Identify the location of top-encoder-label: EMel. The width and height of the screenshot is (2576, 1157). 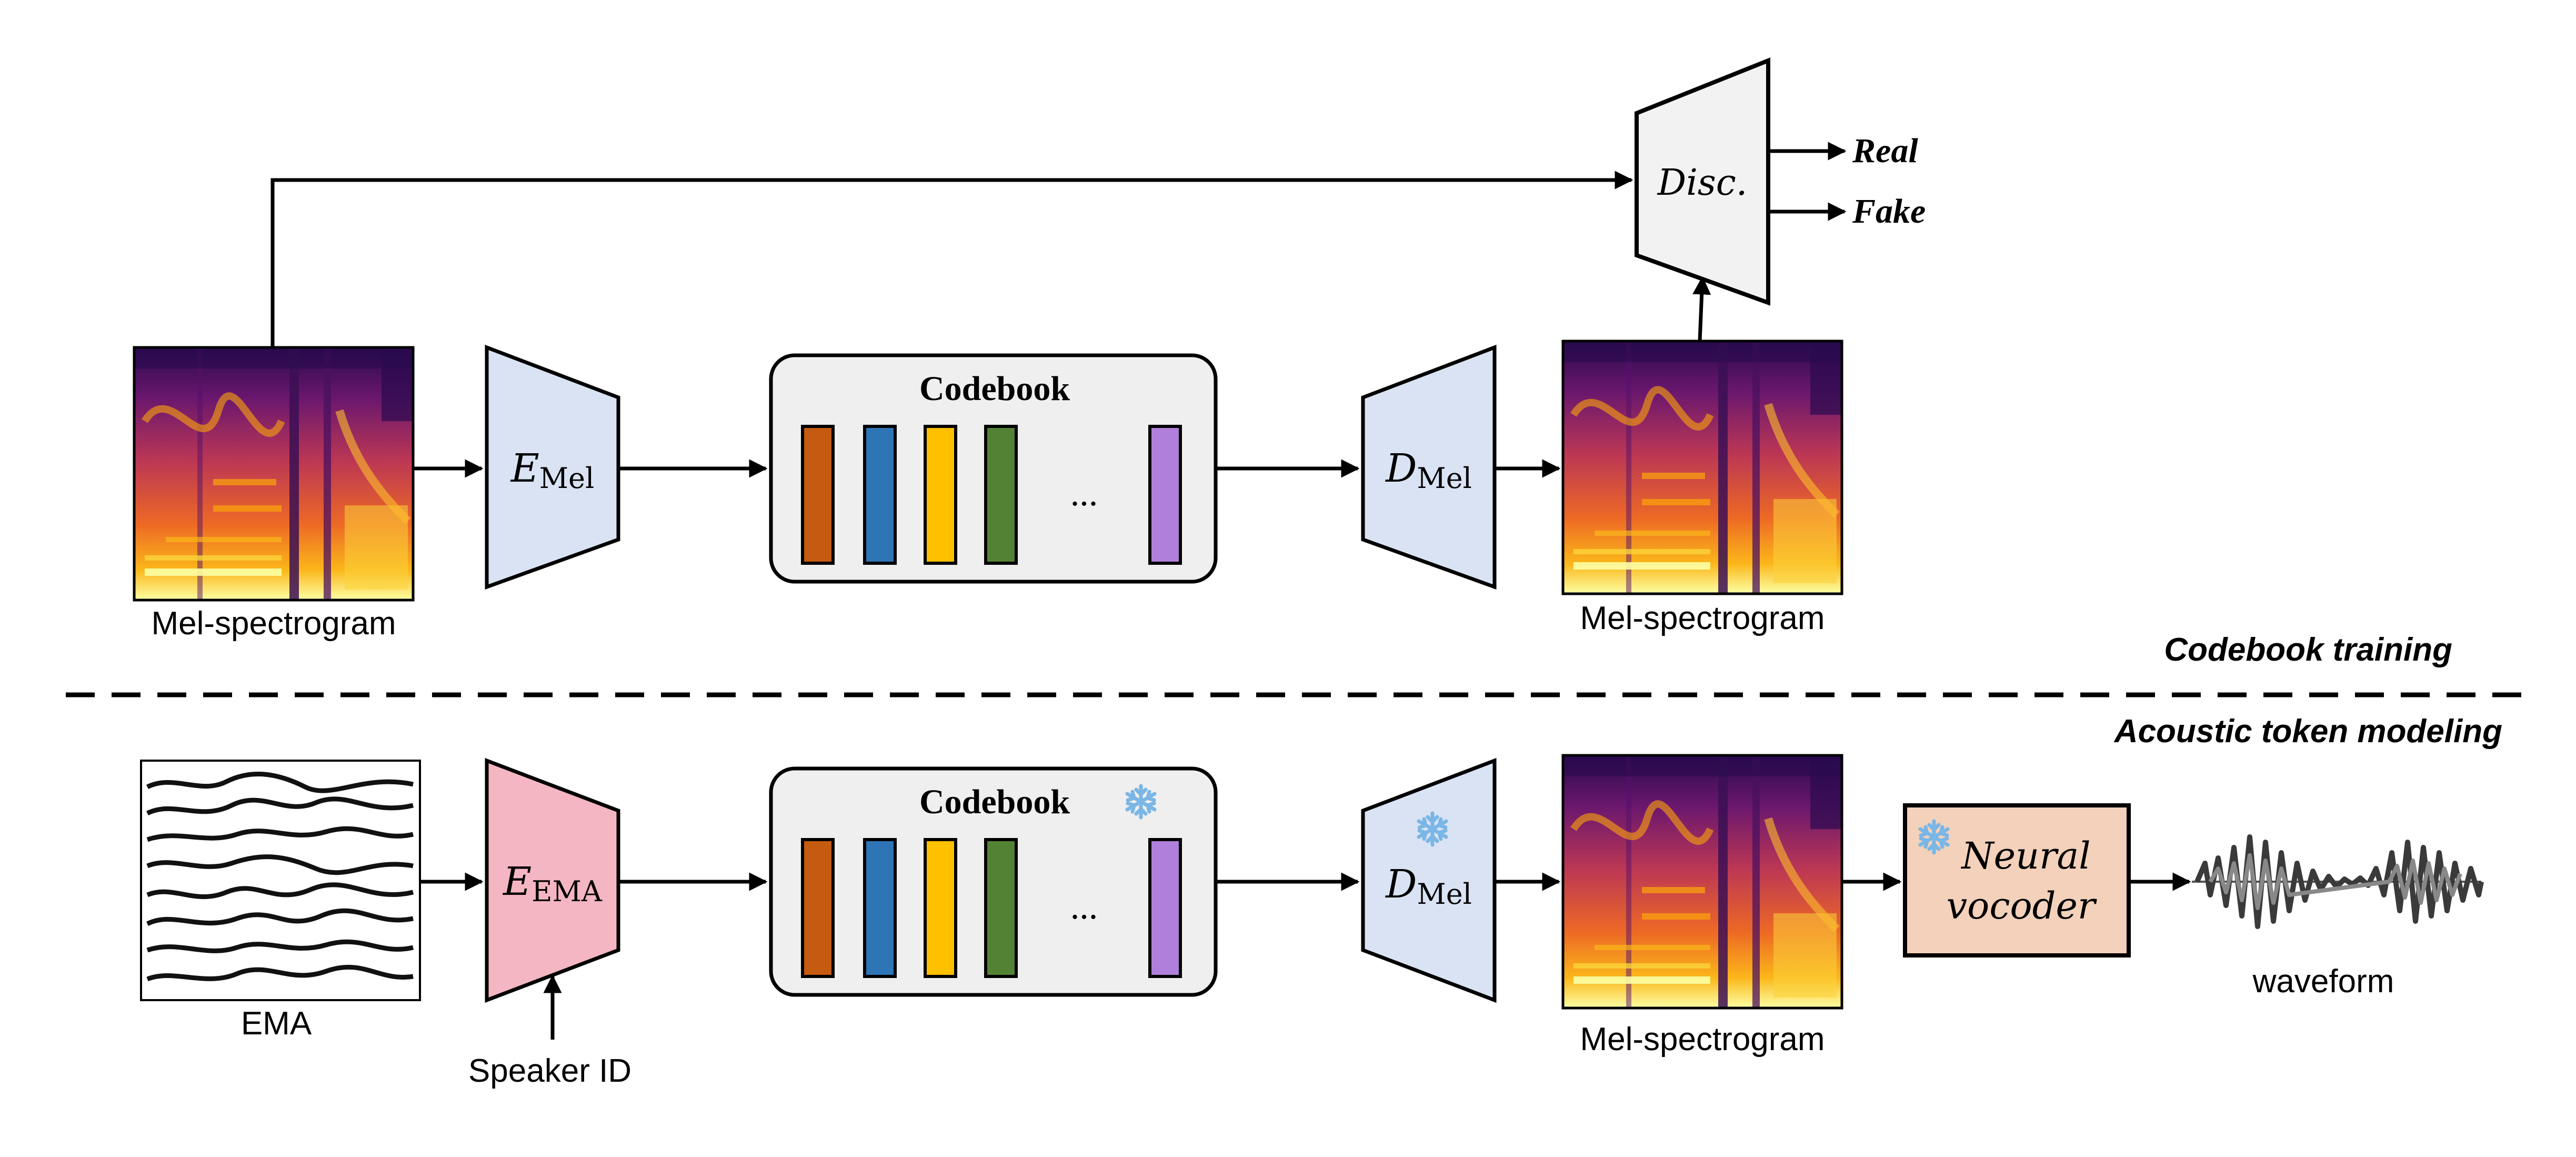
(552, 470).